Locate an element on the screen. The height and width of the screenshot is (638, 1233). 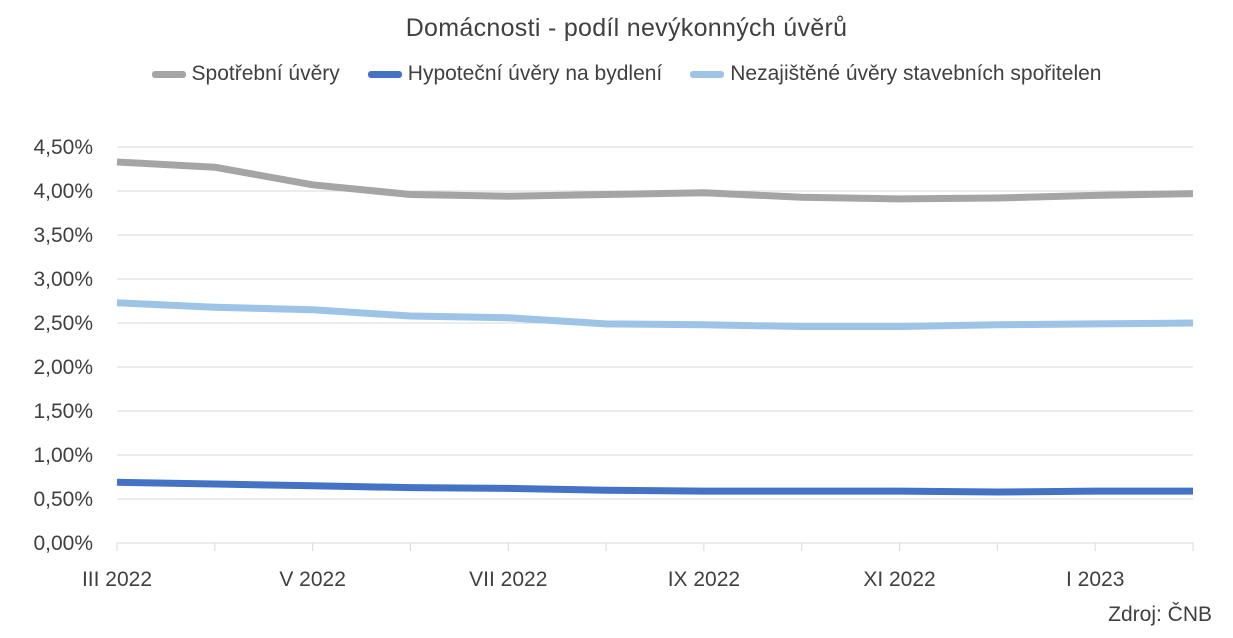
y-tick-label: 2,50% is located at coordinates (63, 323).